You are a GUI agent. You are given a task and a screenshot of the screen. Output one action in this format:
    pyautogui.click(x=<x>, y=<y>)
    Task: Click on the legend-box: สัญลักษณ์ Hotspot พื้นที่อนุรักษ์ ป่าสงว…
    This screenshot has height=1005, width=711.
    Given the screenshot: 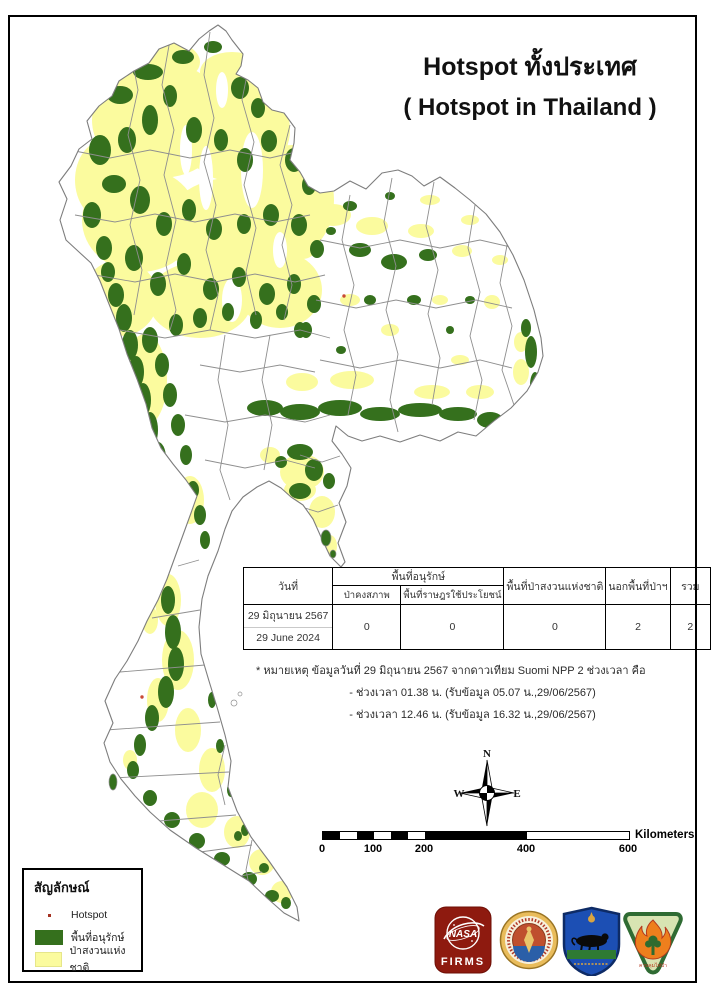 What is the action you would take?
    pyautogui.click(x=82, y=921)
    